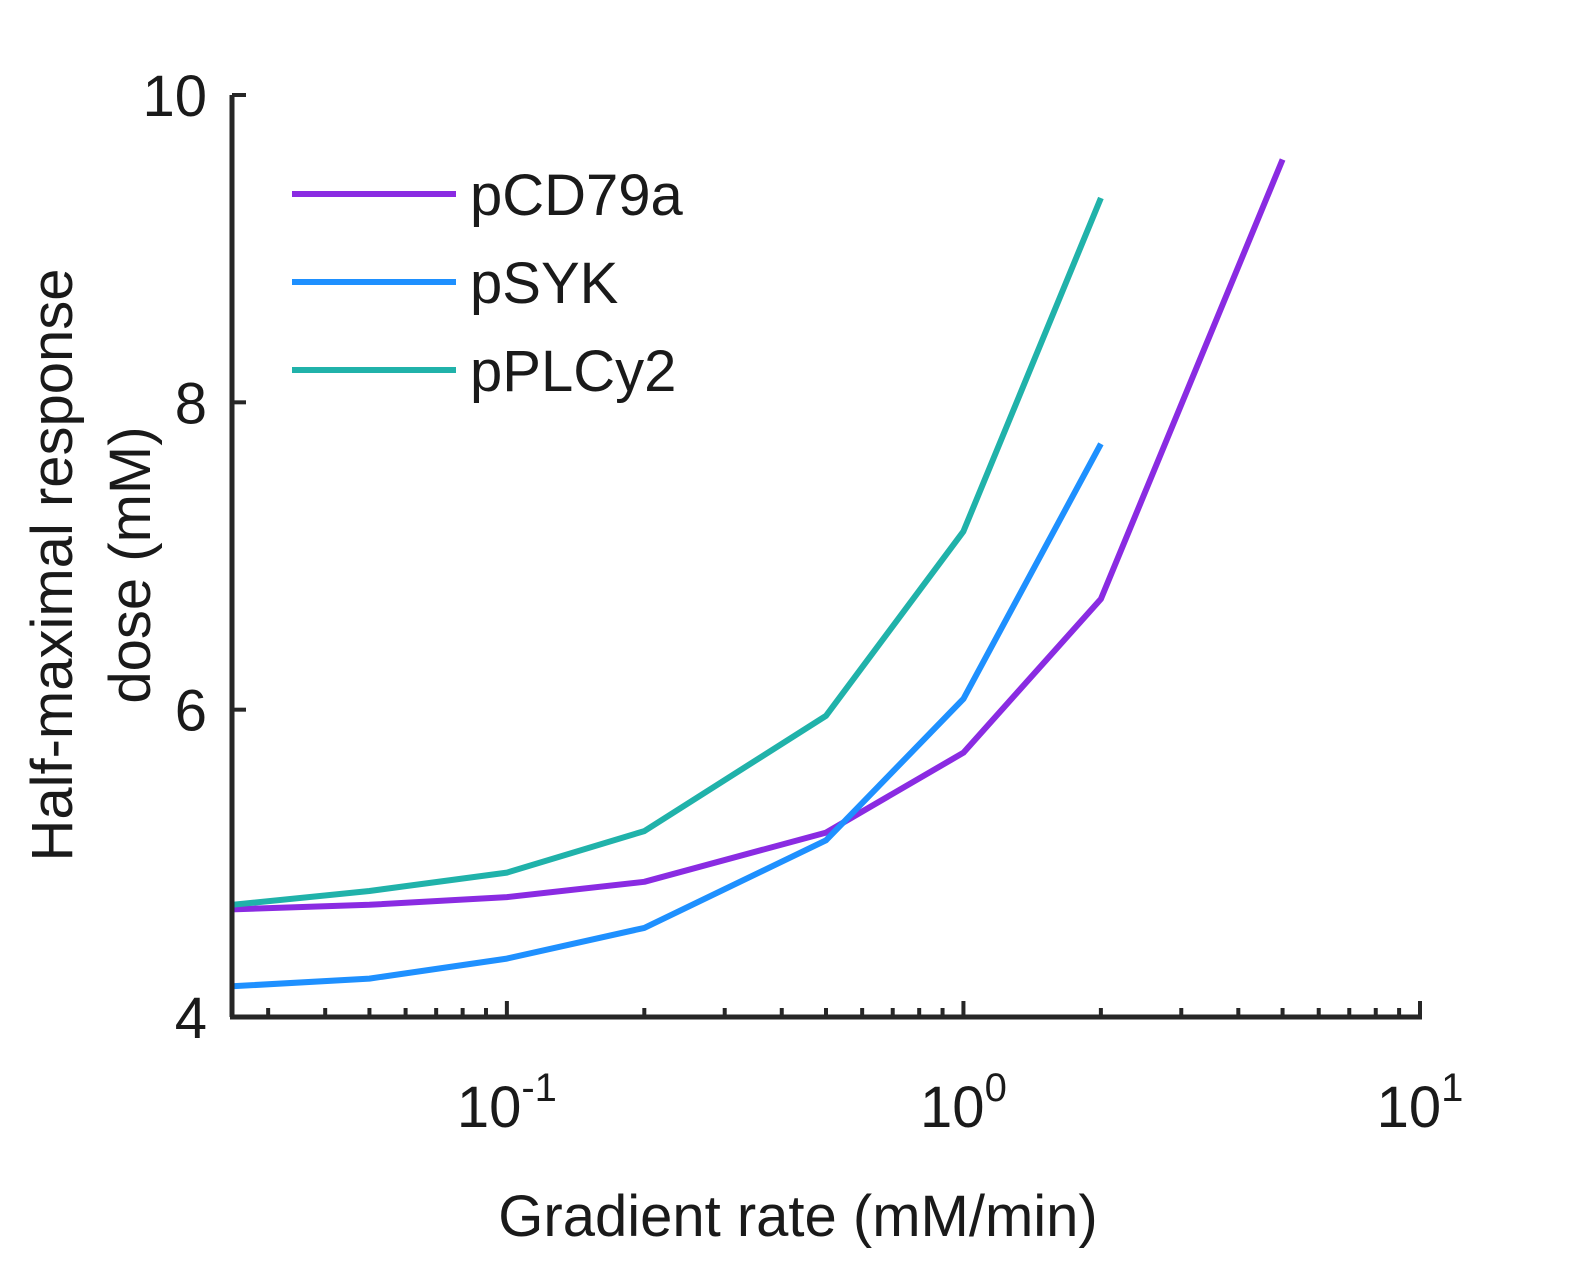 Image resolution: width=1575 pixels, height=1264 pixels. What do you see at coordinates (91, 564) in the screenshot?
I see `y-axis-label: Half-maximal response dose (mM)` at bounding box center [91, 564].